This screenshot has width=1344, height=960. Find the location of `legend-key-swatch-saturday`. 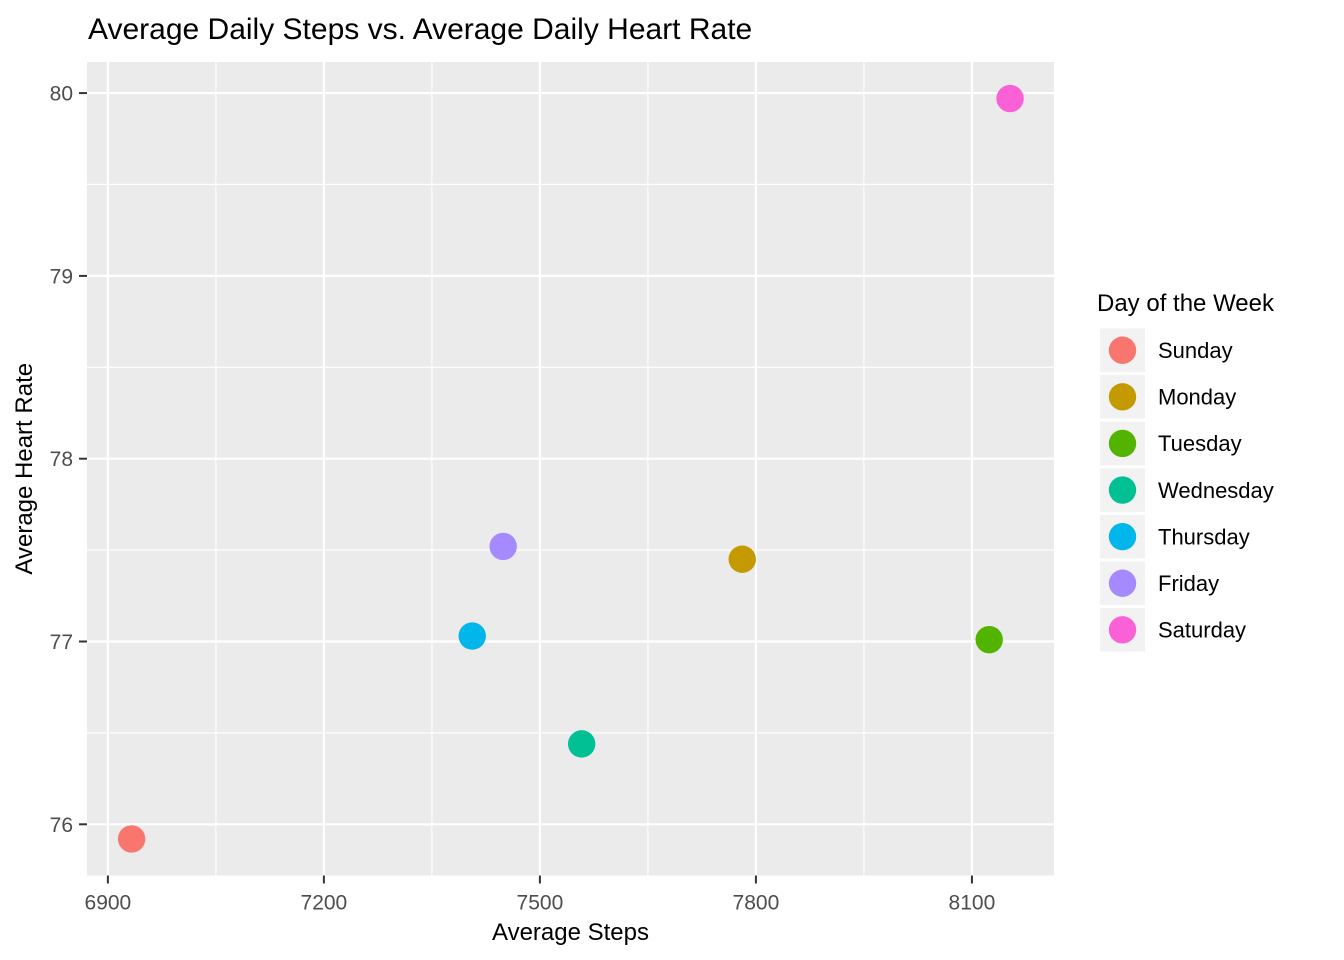

legend-key-swatch-saturday is located at coordinates (1122, 630).